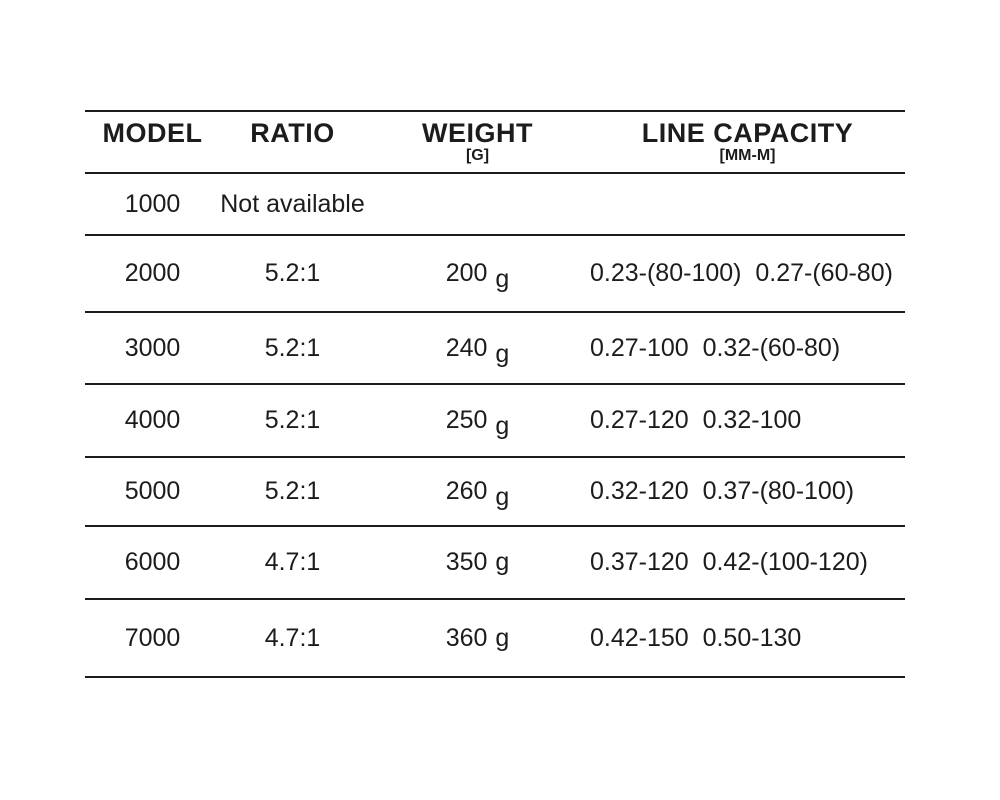 This screenshot has height=800, width=1000. I want to click on table-row: 3000 5.2:1 240 g 0.27-100 0.32-(60-80), so click(495, 349).